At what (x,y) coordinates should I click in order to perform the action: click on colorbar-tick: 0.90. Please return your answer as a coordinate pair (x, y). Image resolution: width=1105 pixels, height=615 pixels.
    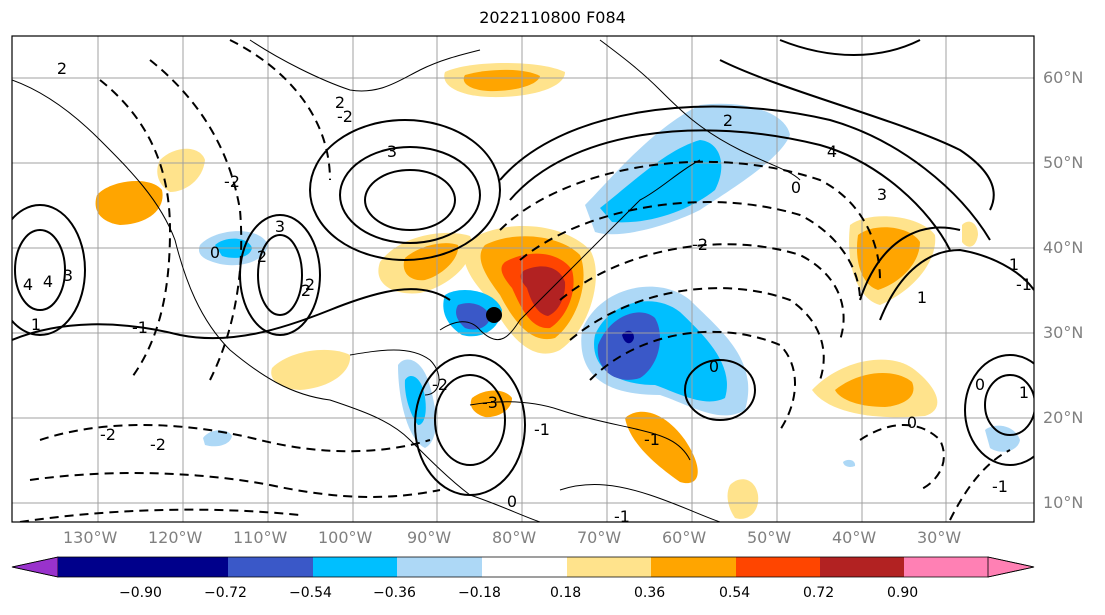
    Looking at the image, I should click on (903, 593).